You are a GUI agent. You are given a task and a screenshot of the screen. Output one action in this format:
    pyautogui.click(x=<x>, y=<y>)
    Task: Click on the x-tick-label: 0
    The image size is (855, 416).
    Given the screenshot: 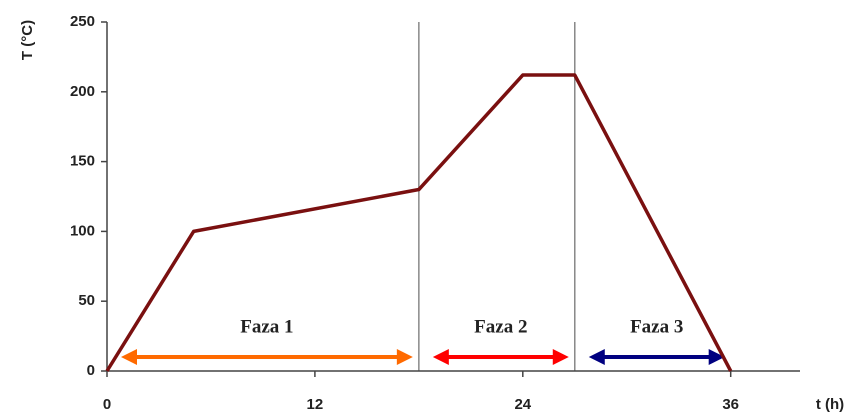 What is the action you would take?
    pyautogui.click(x=107, y=404)
    